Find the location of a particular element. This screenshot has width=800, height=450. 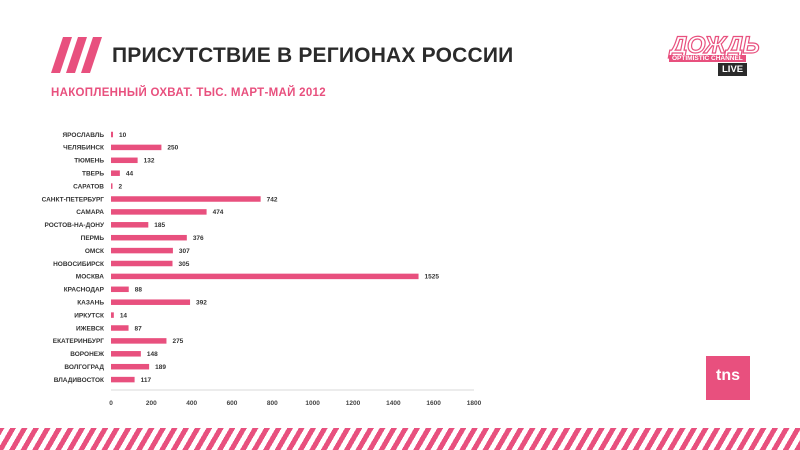

category-label: ЕКАТЕРИНБУРГ is located at coordinates (79, 341).